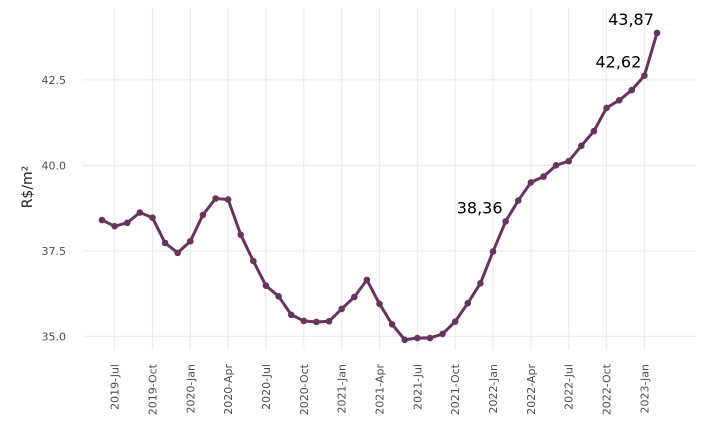  Describe the element at coordinates (54, 80) in the screenshot. I see `y-tick-label: 42.5` at that location.